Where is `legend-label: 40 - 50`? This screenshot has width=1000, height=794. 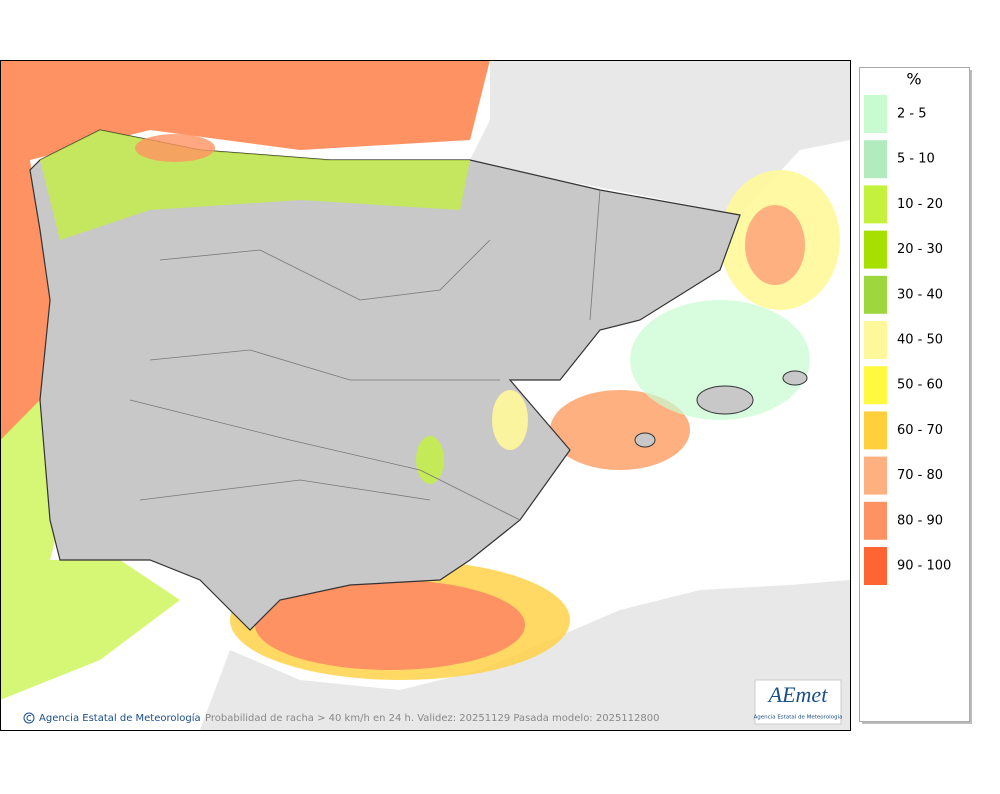
legend-label: 40 - 50 is located at coordinates (920, 340).